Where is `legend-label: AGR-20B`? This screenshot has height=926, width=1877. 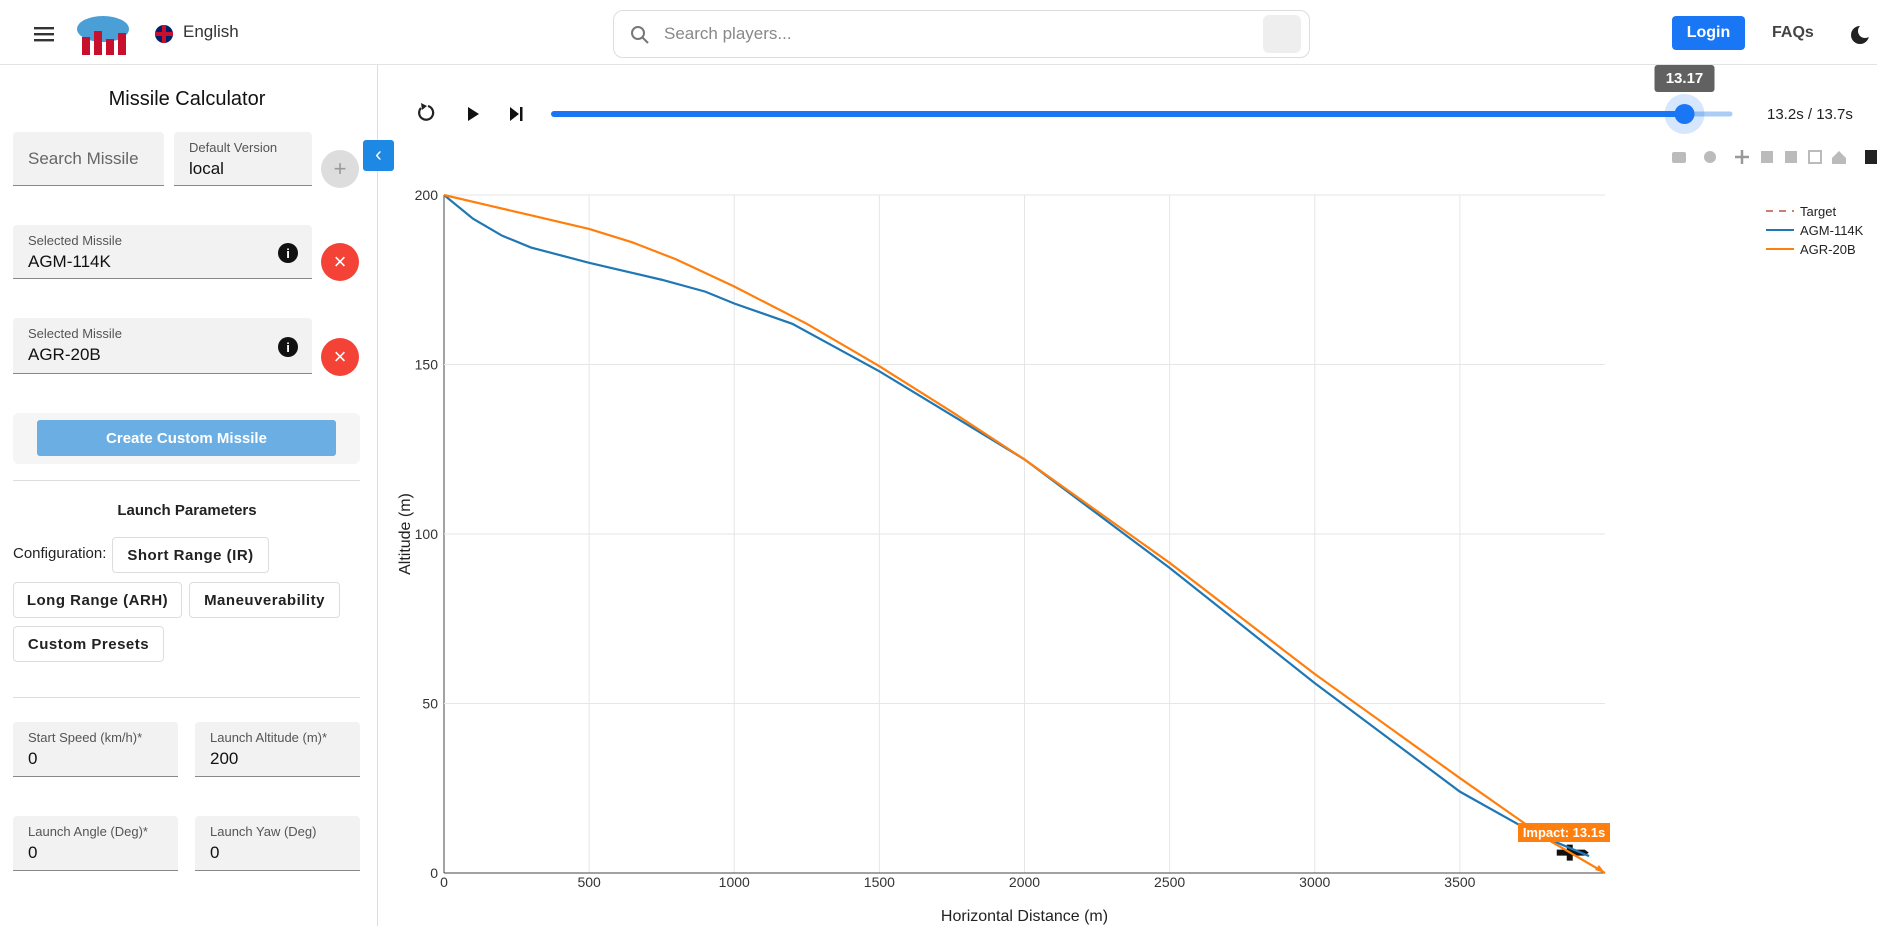
legend-label: AGR-20B is located at coordinates (1828, 249).